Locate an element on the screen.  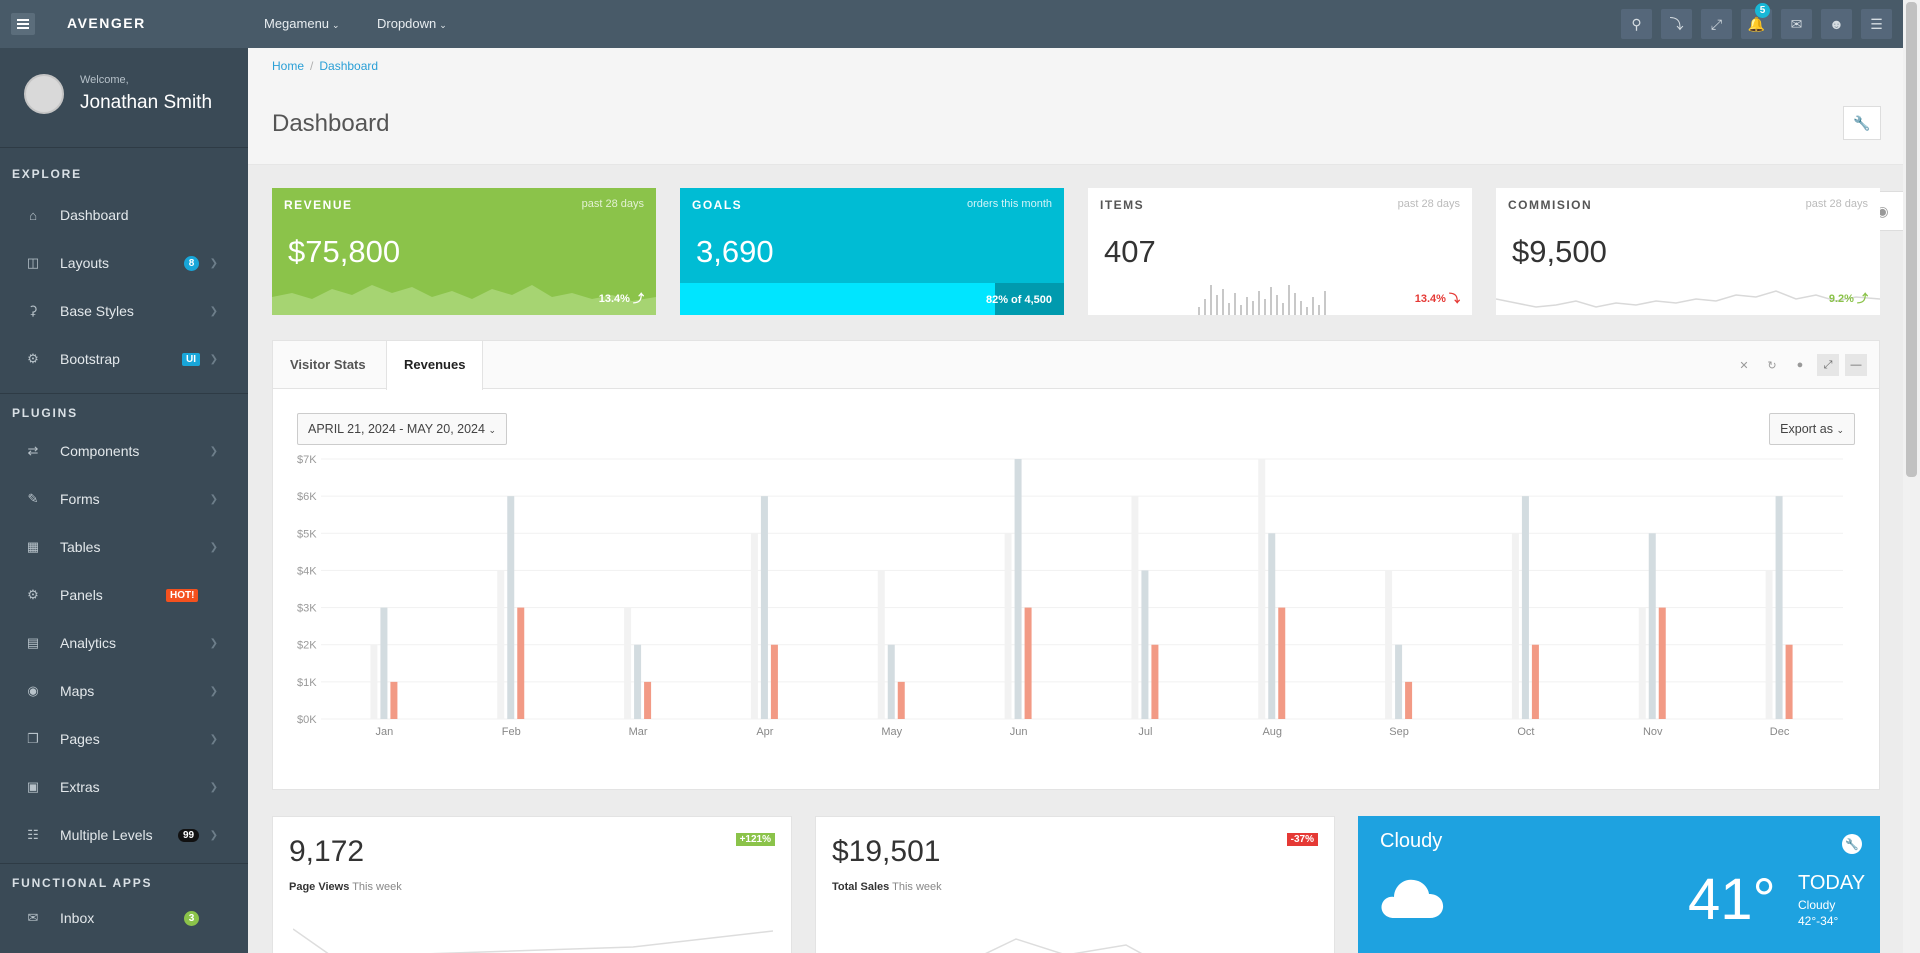
change-badge: -37% is located at coordinates (1302, 839).